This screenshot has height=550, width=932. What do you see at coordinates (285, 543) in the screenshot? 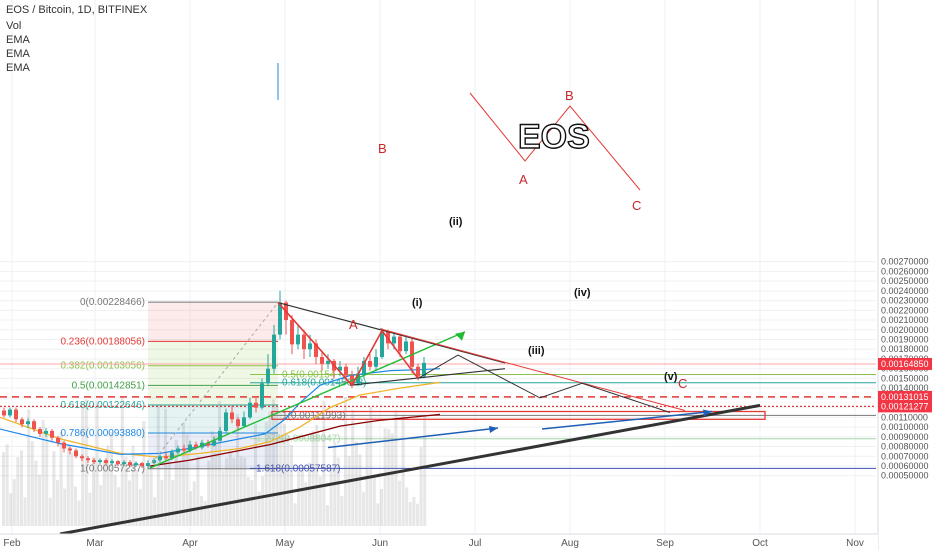
I see `time-tick-label: May` at bounding box center [285, 543].